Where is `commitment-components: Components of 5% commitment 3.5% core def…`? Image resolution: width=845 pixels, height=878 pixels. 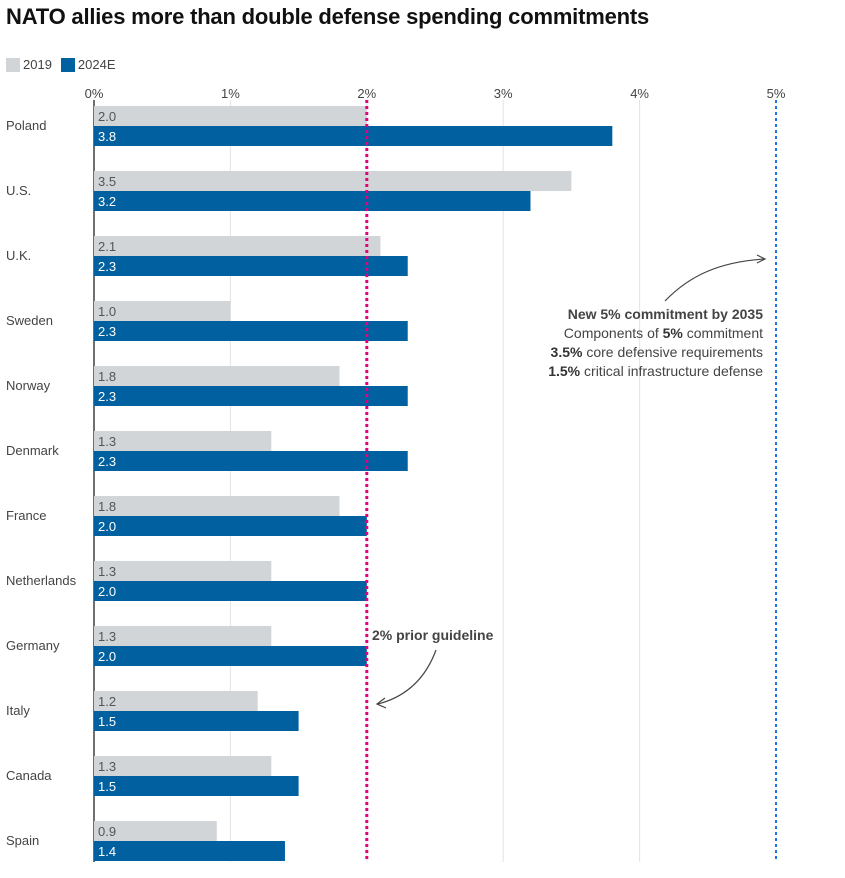
commitment-components: Components of 5% commitment 3.5% core def… is located at coordinates (655, 352).